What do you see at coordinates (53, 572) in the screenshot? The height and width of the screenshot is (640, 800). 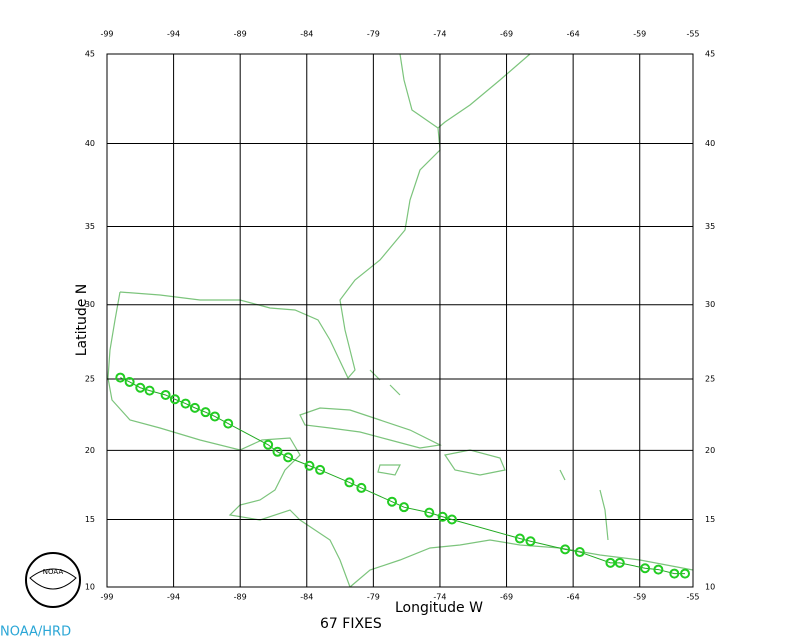 I see `logo-text: NOAA` at bounding box center [53, 572].